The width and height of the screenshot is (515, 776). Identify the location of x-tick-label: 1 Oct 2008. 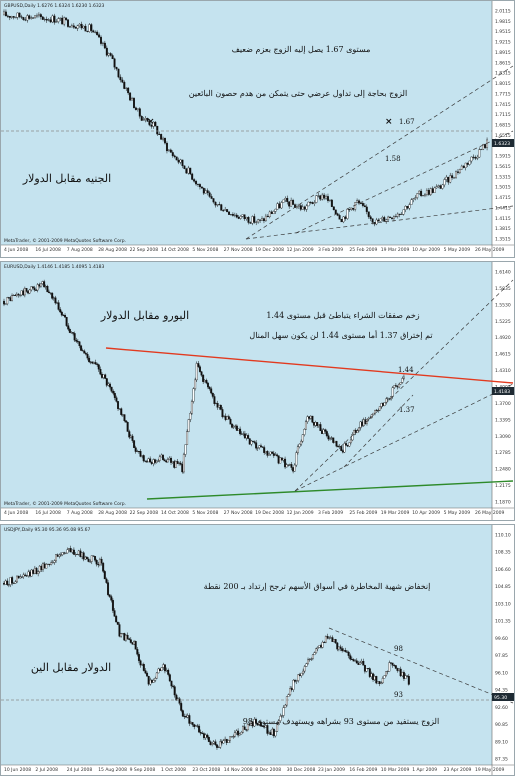
(173, 770).